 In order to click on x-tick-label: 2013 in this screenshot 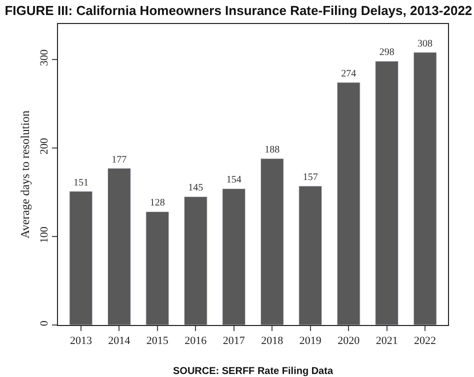, I will do `click(81, 341)`.